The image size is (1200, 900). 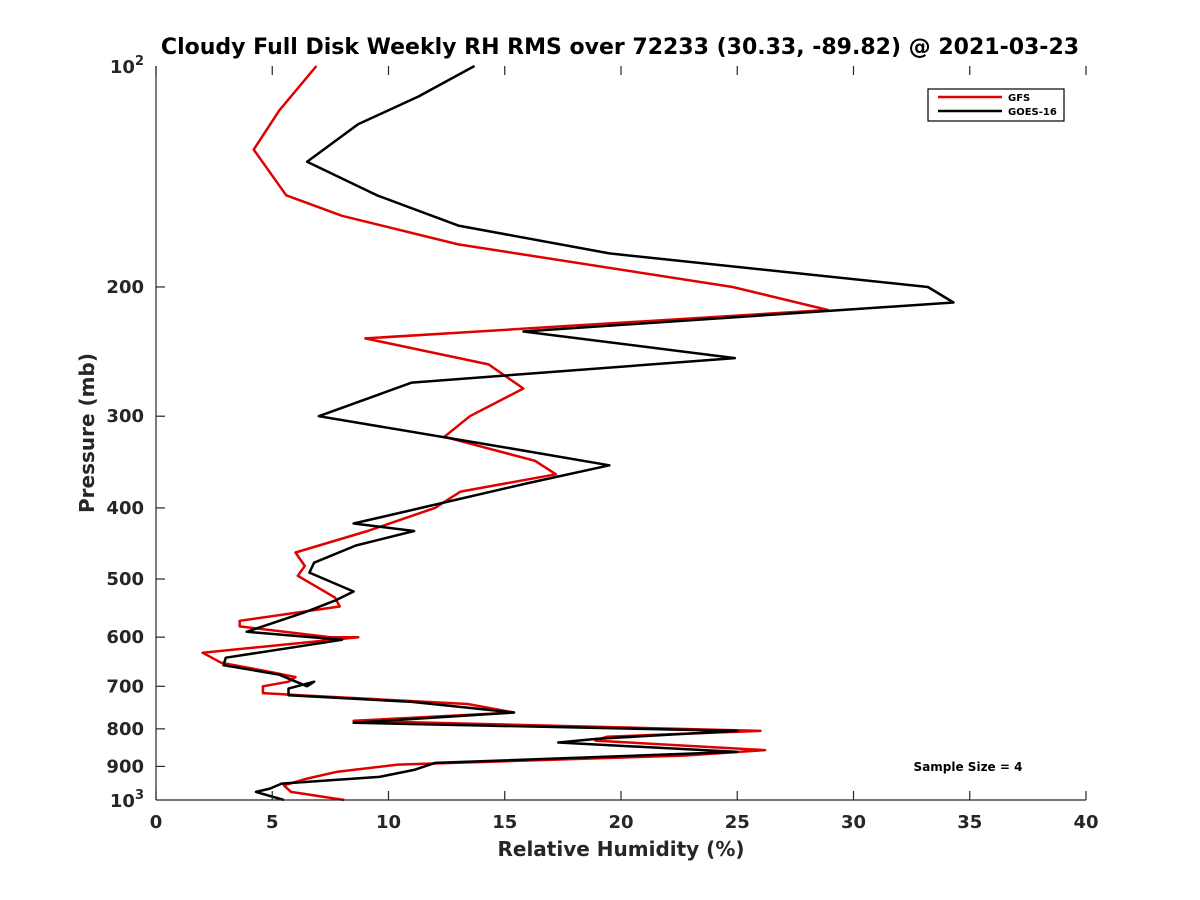 What do you see at coordinates (968, 767) in the screenshot?
I see `sample-size-annotation: Sample Size = 4` at bounding box center [968, 767].